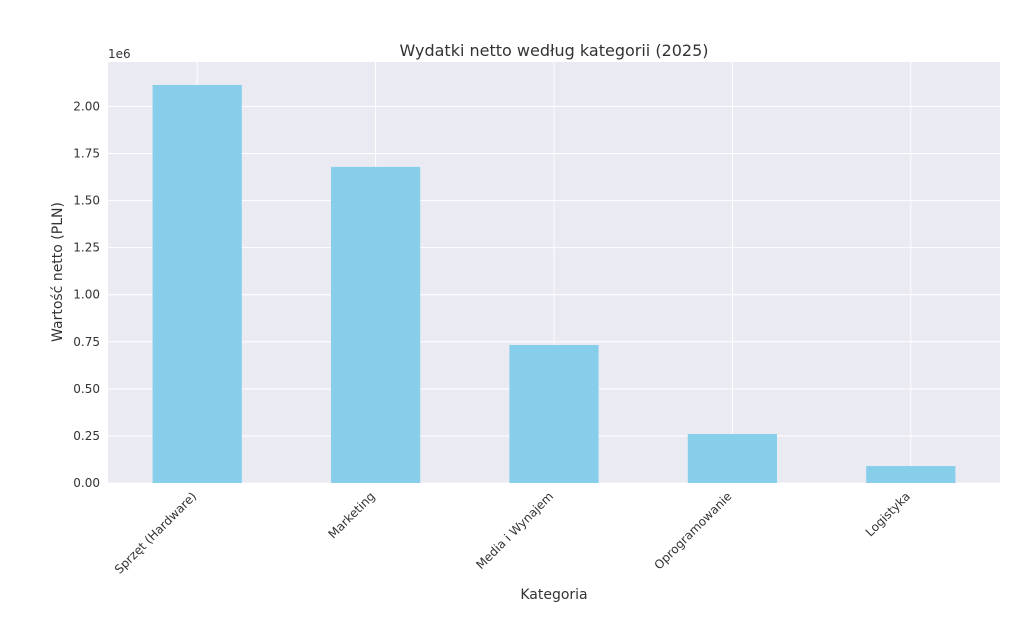 The image size is (1030, 626). What do you see at coordinates (58, 272) in the screenshot?
I see `y-axis-label: Wartość netto (PLN)` at bounding box center [58, 272].